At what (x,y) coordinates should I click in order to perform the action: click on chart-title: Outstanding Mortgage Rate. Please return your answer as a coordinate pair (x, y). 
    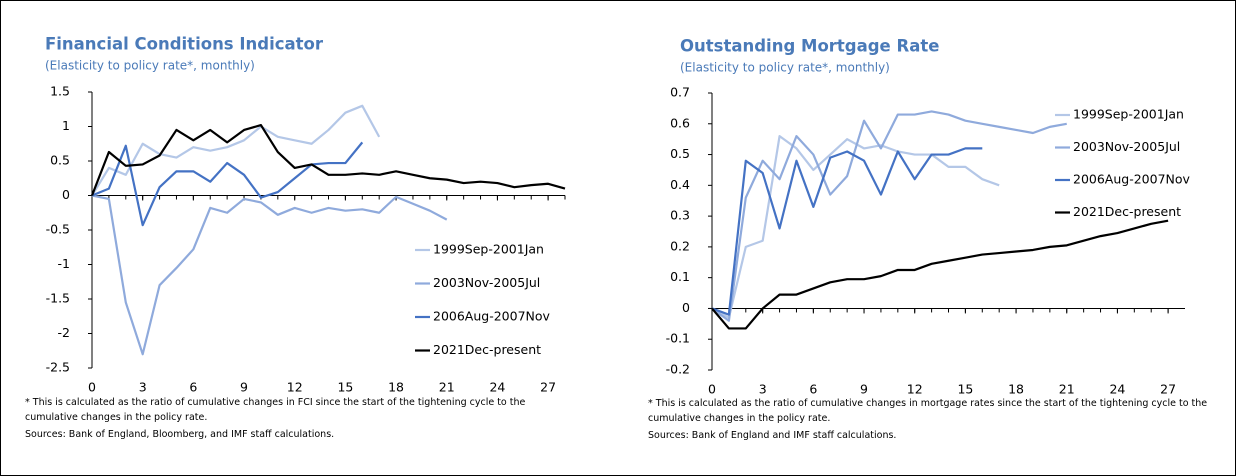
    Looking at the image, I should click on (809, 46).